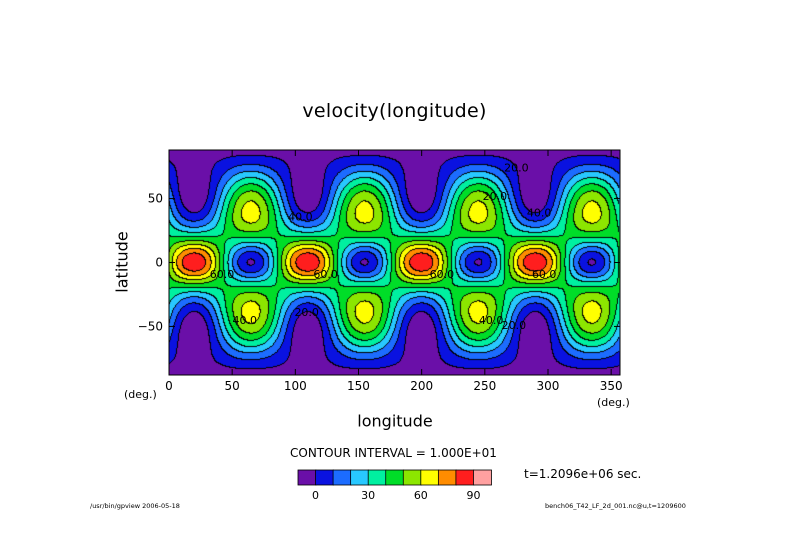 The image size is (789, 558). I want to click on x-tick-label: 100, so click(295, 386).